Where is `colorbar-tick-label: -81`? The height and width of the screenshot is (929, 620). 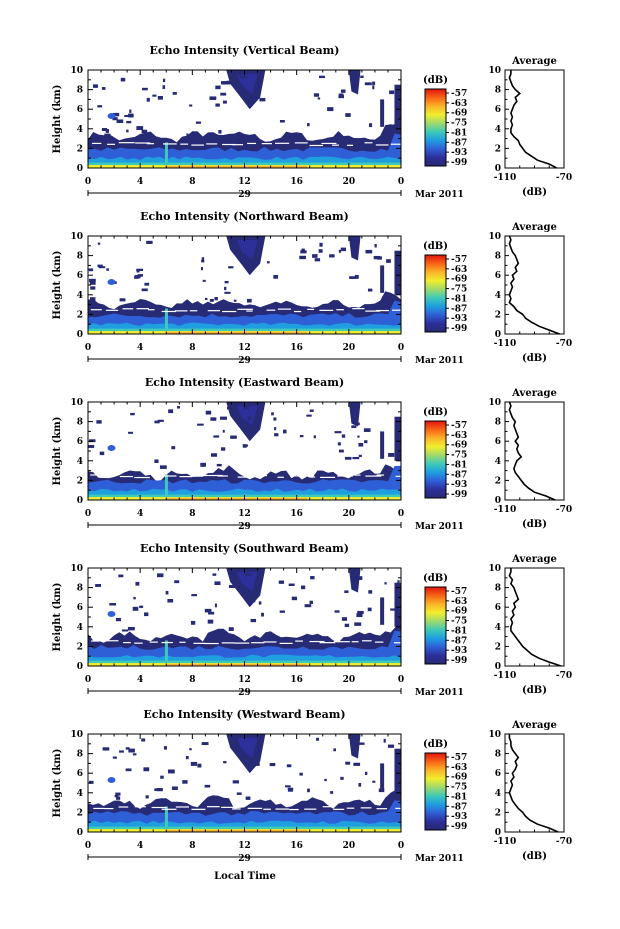 colorbar-tick-label: -81 is located at coordinates (459, 797).